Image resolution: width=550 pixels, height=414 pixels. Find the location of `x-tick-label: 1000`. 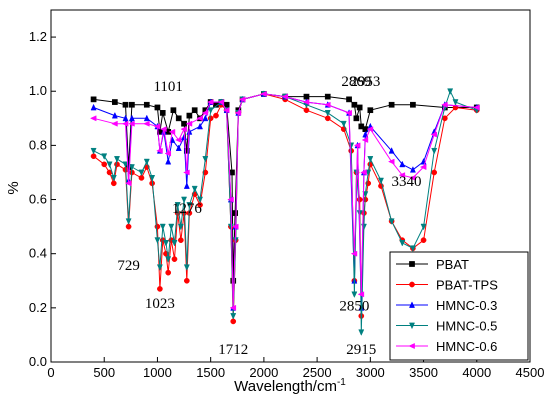

x-tick-label: 1000 is located at coordinates (157, 372).